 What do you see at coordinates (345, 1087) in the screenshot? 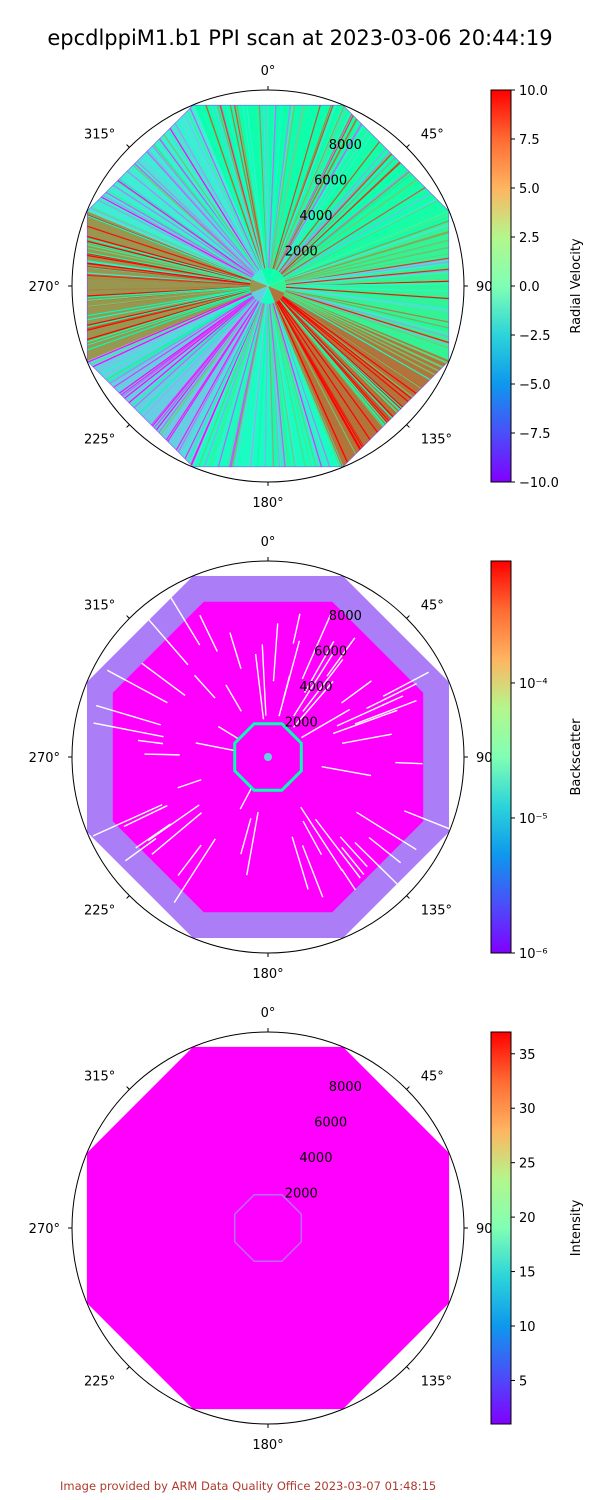
I see `r-tick-label: 8000` at bounding box center [345, 1087].